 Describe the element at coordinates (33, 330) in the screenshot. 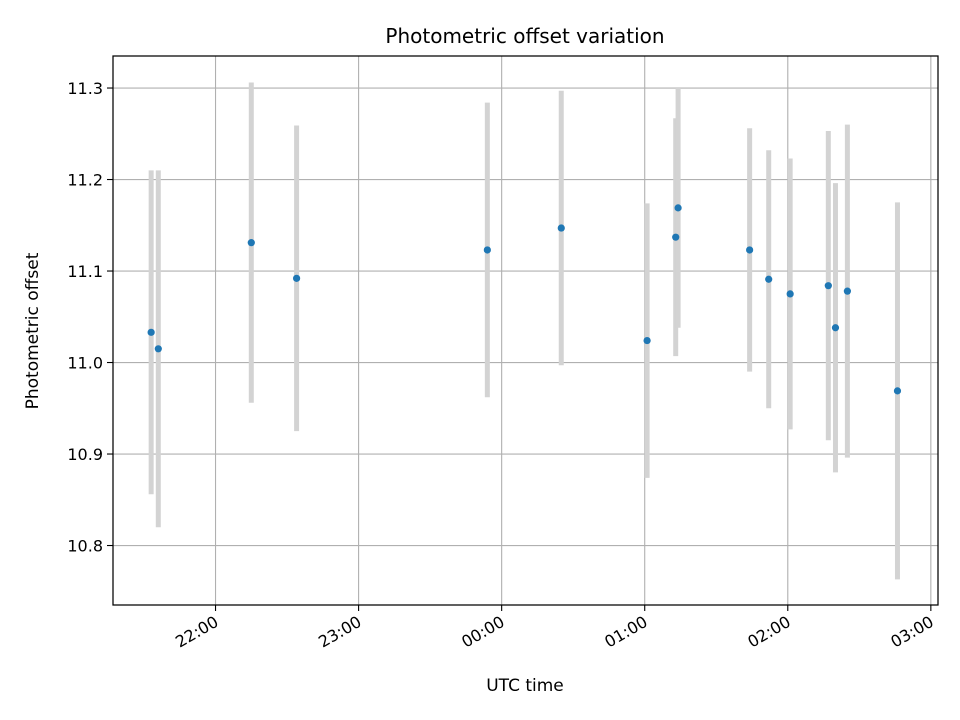

I see `y-axis-title: Photometric offset` at that location.